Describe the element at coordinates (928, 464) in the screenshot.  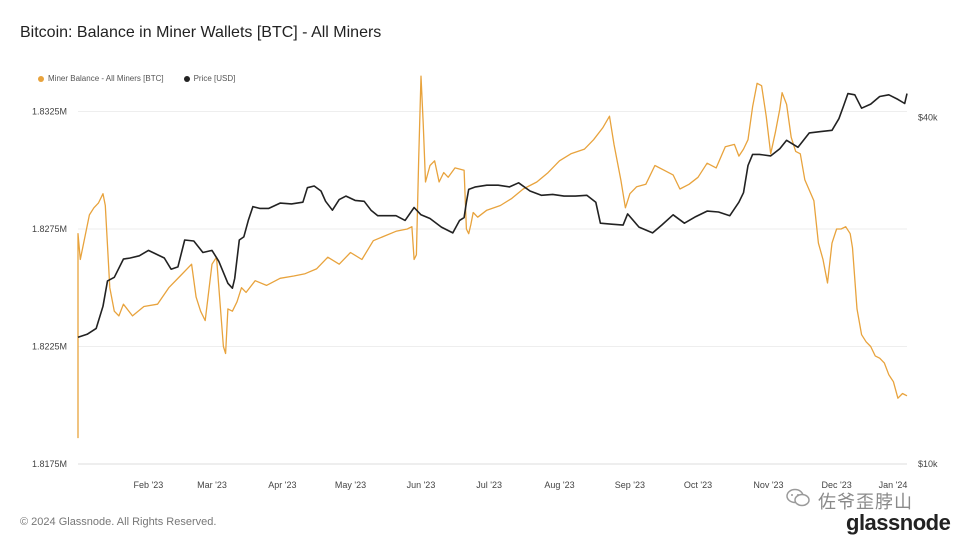
I see `y-right-tick-label: $10k` at that location.